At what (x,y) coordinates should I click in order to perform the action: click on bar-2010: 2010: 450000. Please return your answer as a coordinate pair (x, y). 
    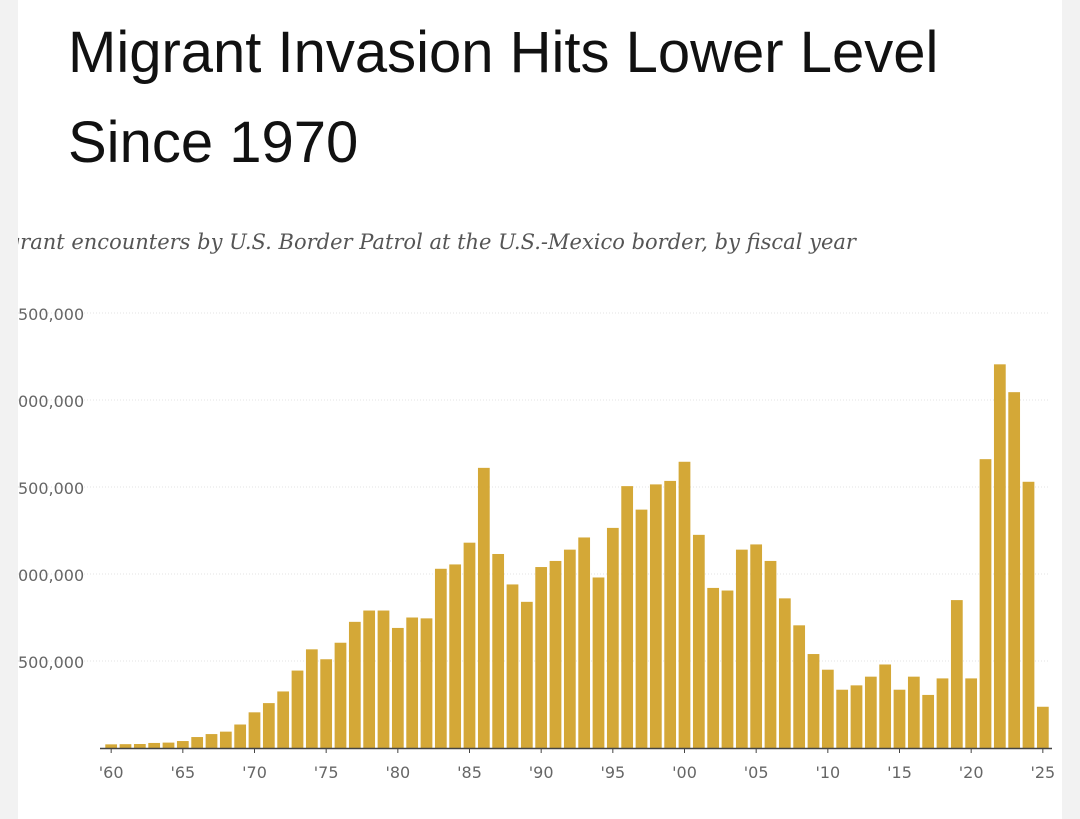
    Looking at the image, I should click on (827, 708).